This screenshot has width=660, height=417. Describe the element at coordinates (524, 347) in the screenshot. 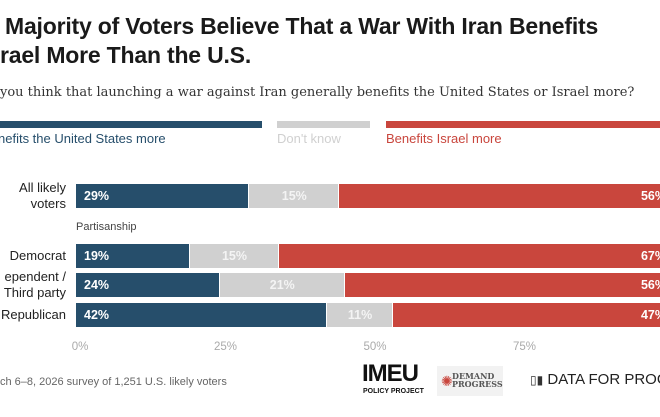

I see `x-tick-label: 75%` at that location.